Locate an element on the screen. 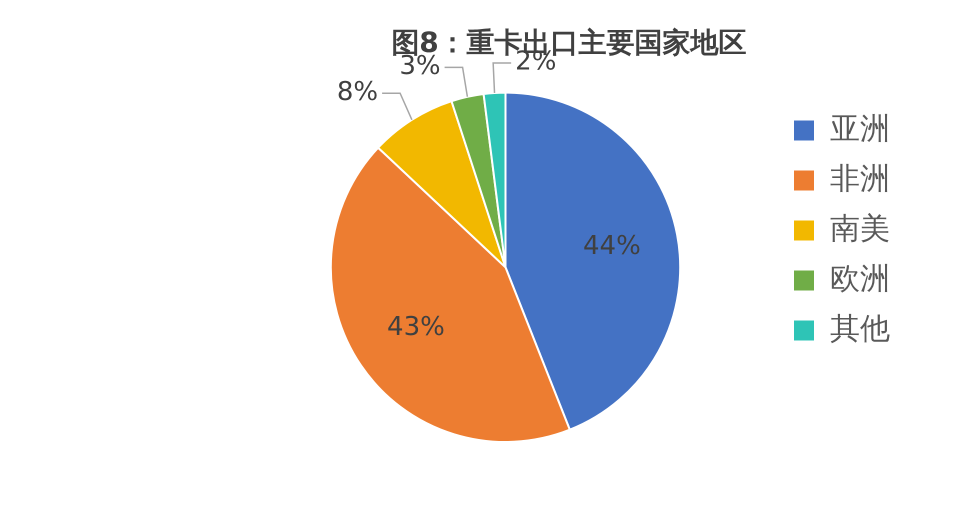  legend-label: 南美 is located at coordinates (860, 228).